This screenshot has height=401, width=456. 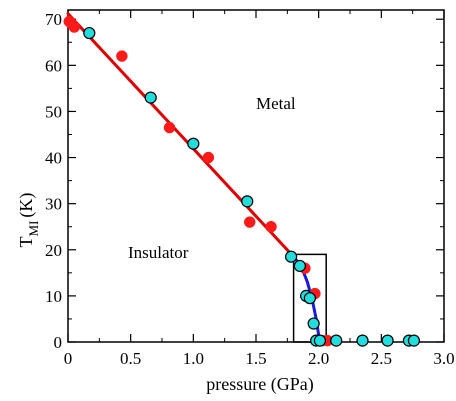 I want to click on zoom-box, so click(x=309, y=298).